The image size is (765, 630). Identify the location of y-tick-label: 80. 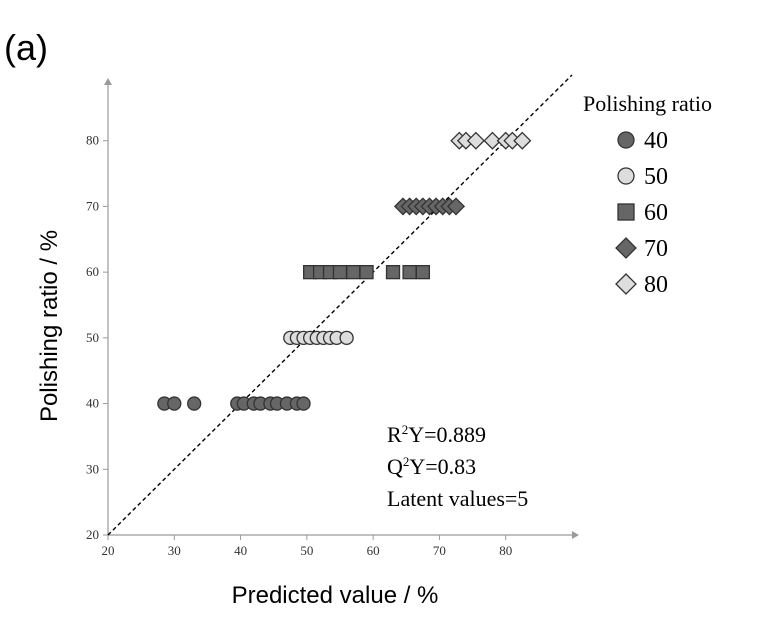
(92, 140).